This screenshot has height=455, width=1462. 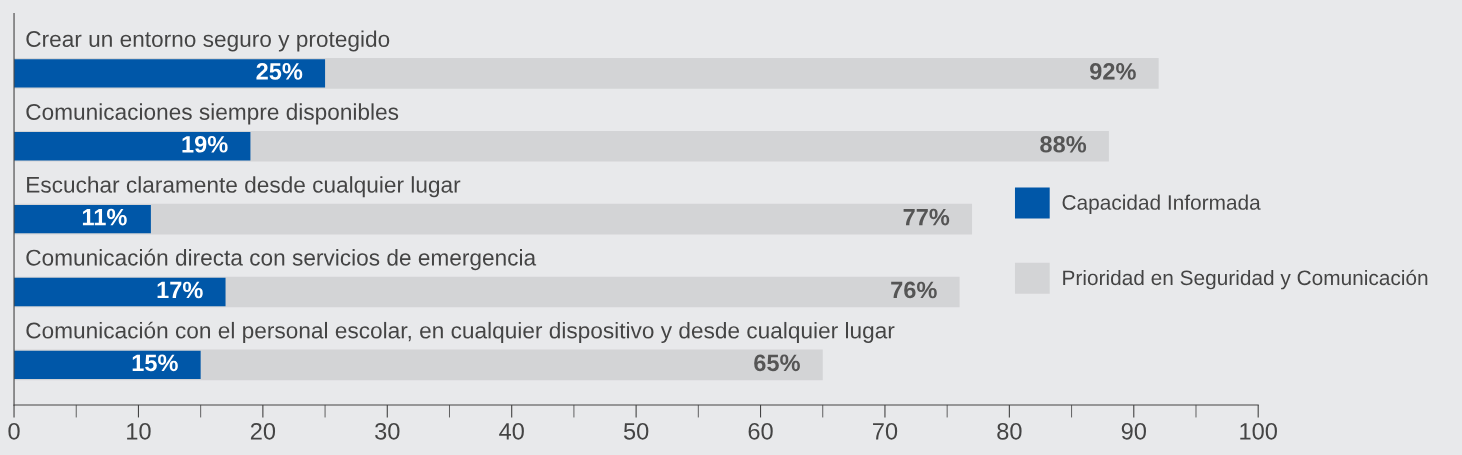 What do you see at coordinates (511, 431) in the screenshot?
I see `x-tick-label: 40` at bounding box center [511, 431].